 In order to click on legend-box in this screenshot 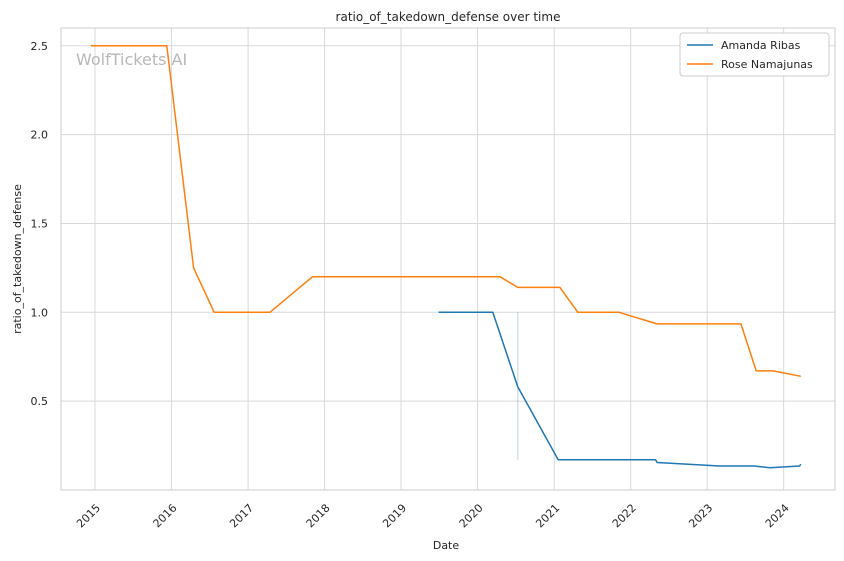, I will do `click(754, 54)`.